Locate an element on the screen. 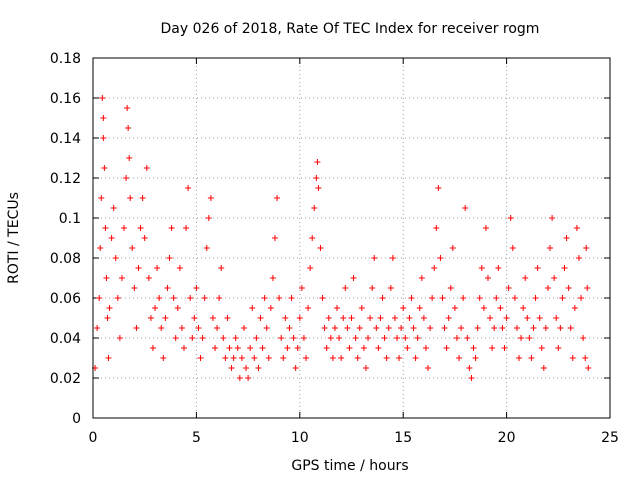 Image resolution: width=640 pixels, height=480 pixels. y-tick-label: 0.1 is located at coordinates (70, 219).